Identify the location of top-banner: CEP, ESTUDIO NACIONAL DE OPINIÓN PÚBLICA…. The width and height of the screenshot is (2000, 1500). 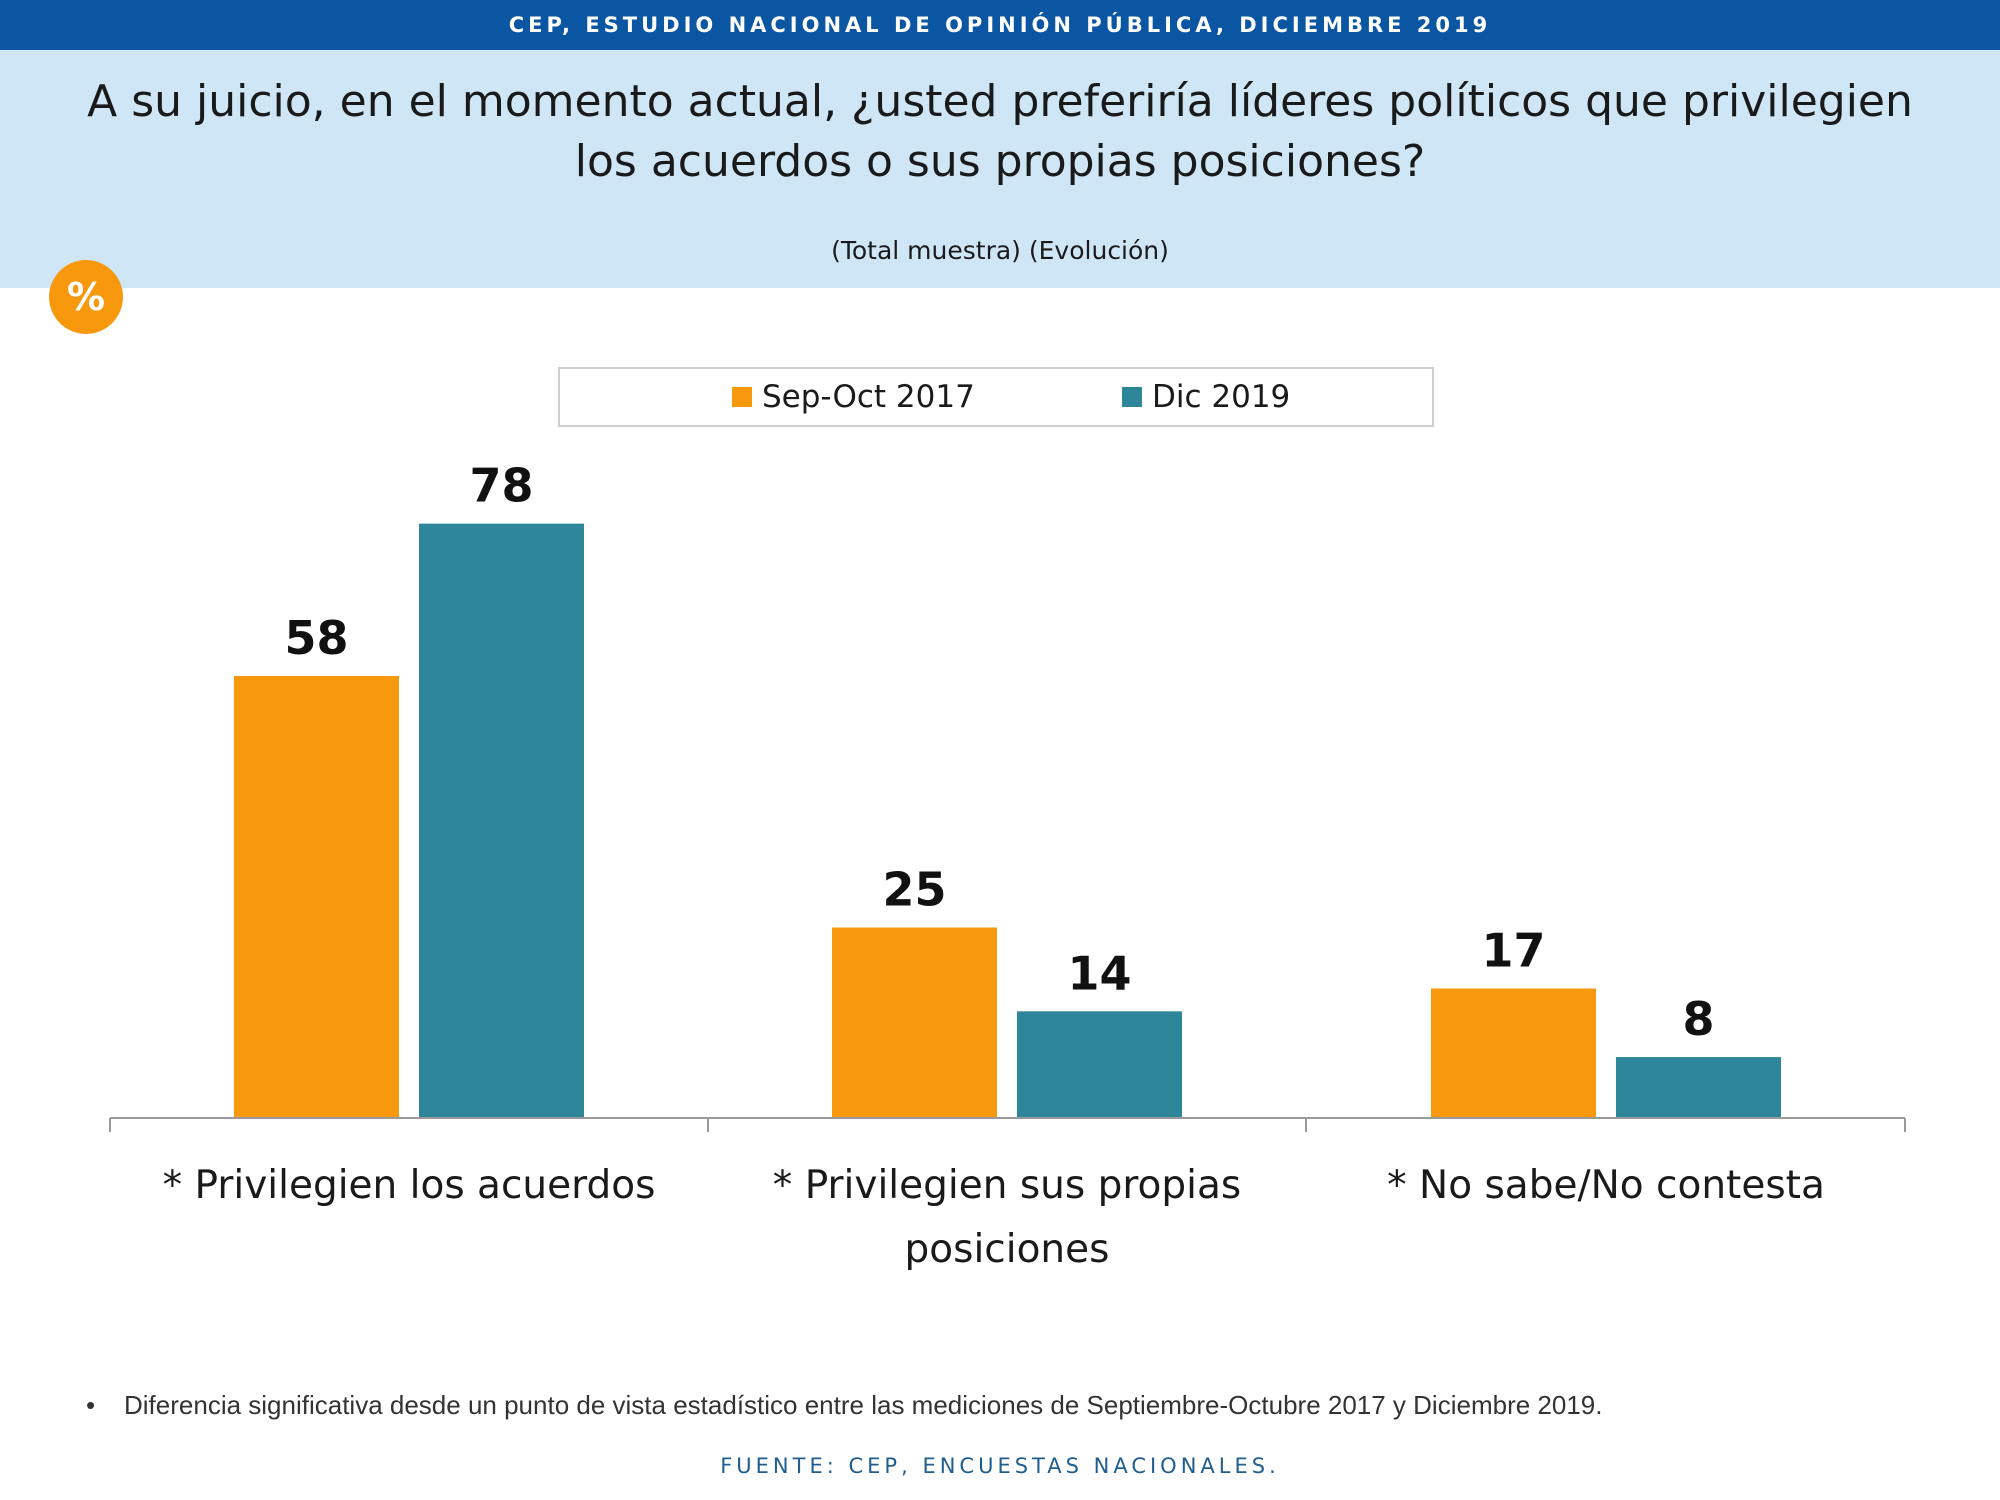
(1000, 25).